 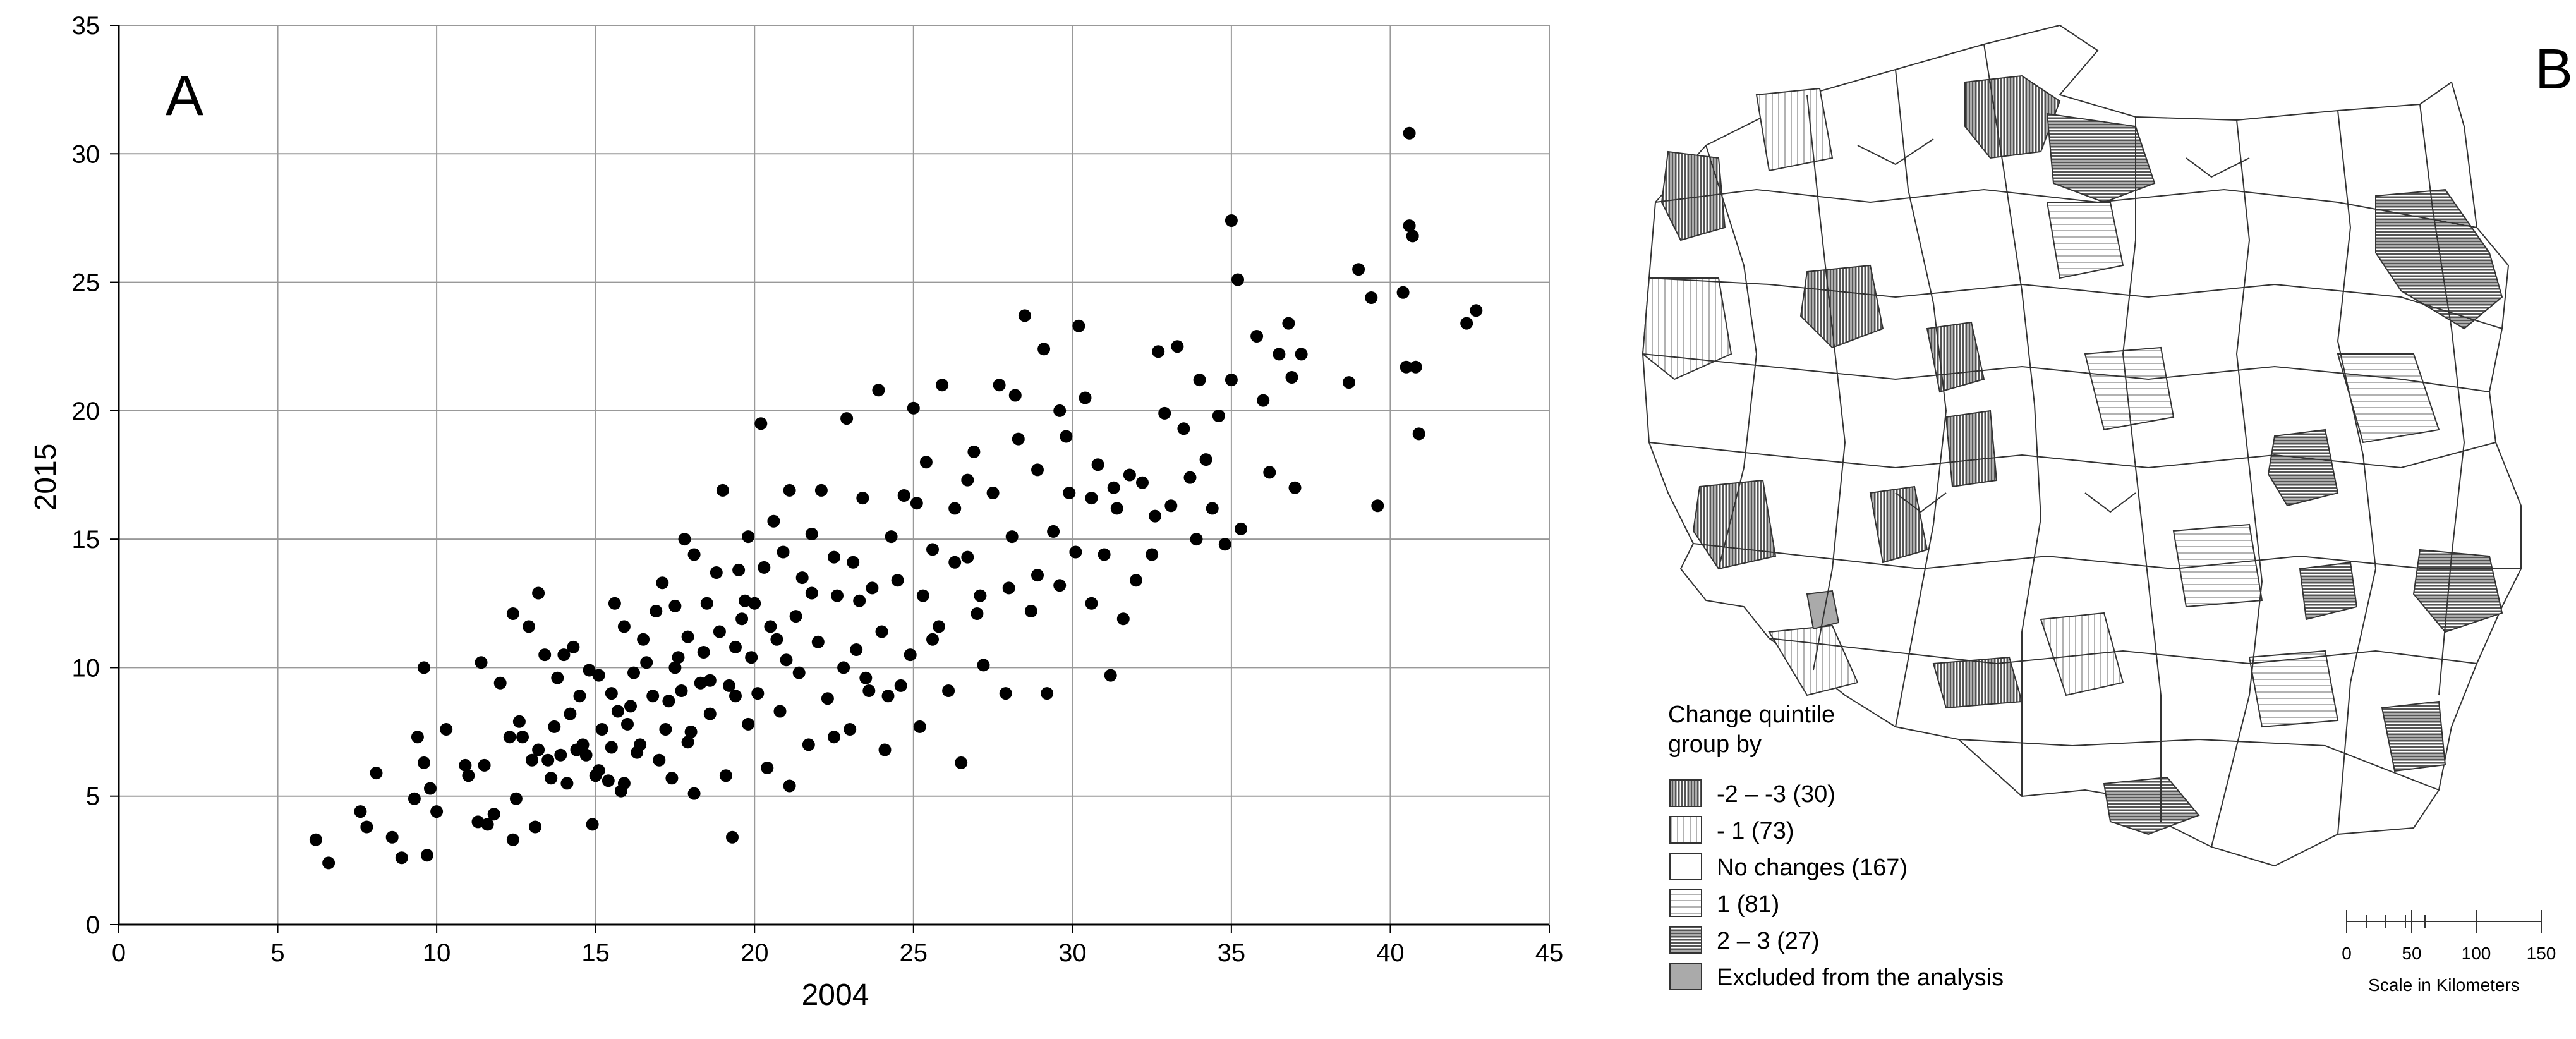 What do you see at coordinates (1232, 953) in the screenshot?
I see `x-tick-label: 35` at bounding box center [1232, 953].